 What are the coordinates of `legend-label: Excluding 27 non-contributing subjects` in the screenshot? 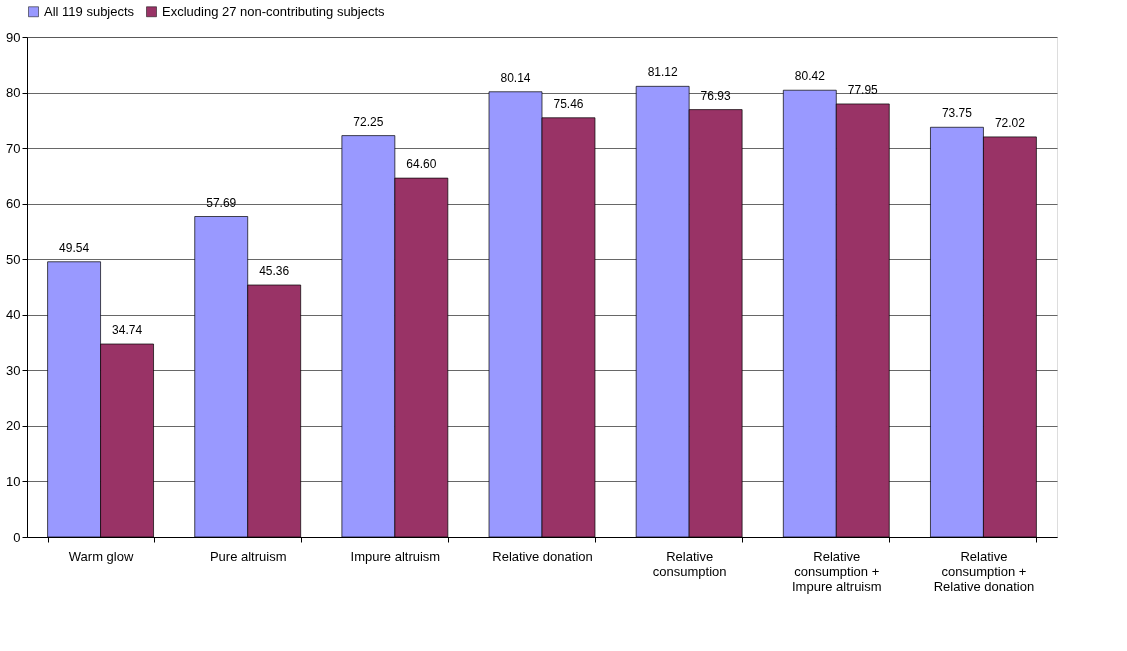 It's located at (274, 11).